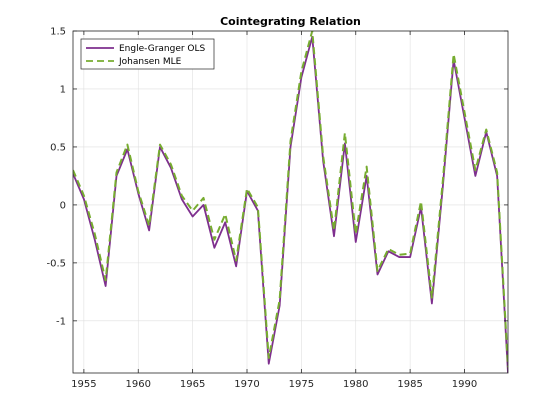  Describe the element at coordinates (162, 49) in the screenshot. I see `legend-label: Engle-Granger OLS` at that location.